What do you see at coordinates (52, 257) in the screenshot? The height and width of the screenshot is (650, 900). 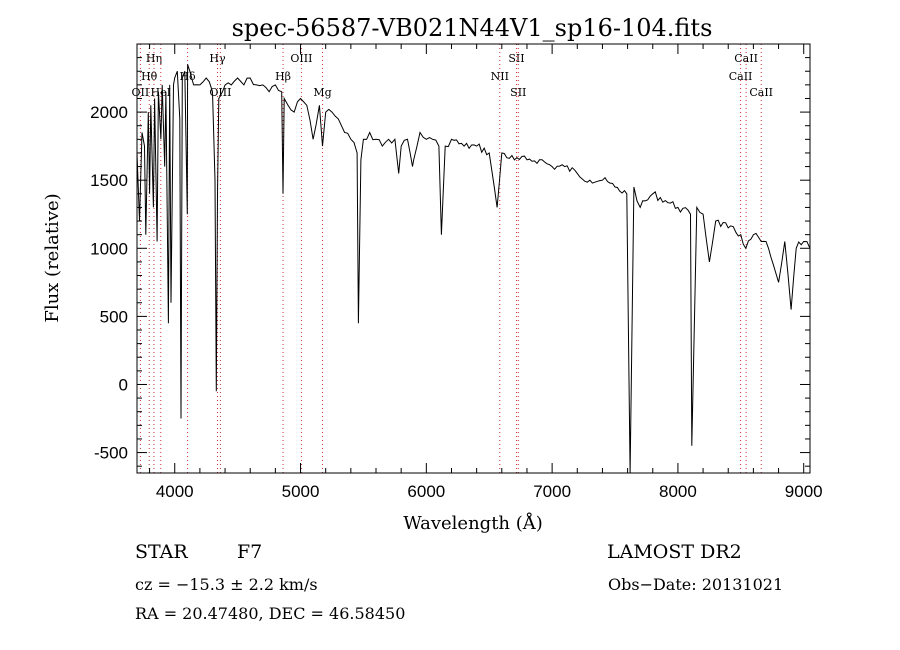 I see `y-axis-label: Flux (relative)` at bounding box center [52, 257].